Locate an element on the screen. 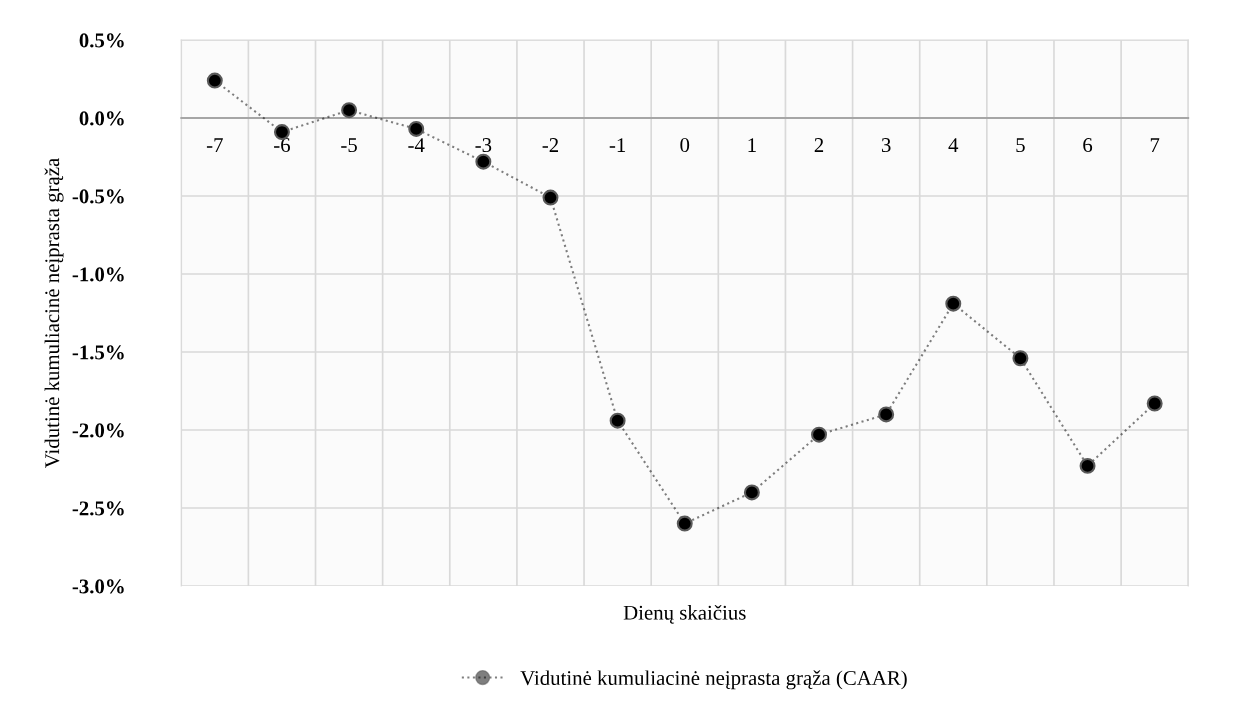 The width and height of the screenshot is (1233, 702). x-tick-label: -4 is located at coordinates (416, 145).